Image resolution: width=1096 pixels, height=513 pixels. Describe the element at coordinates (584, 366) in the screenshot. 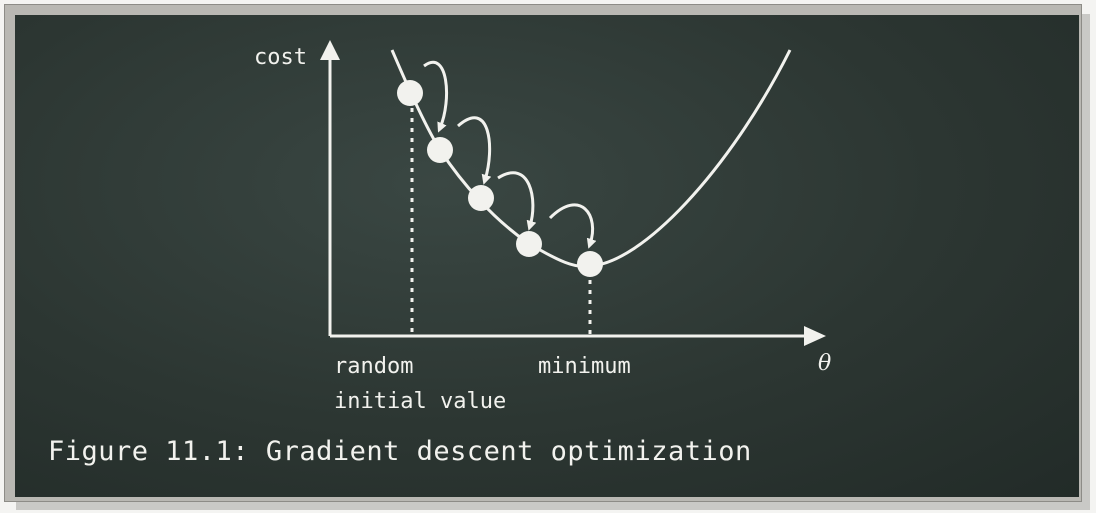

I see `minimum-label: minimum` at that location.